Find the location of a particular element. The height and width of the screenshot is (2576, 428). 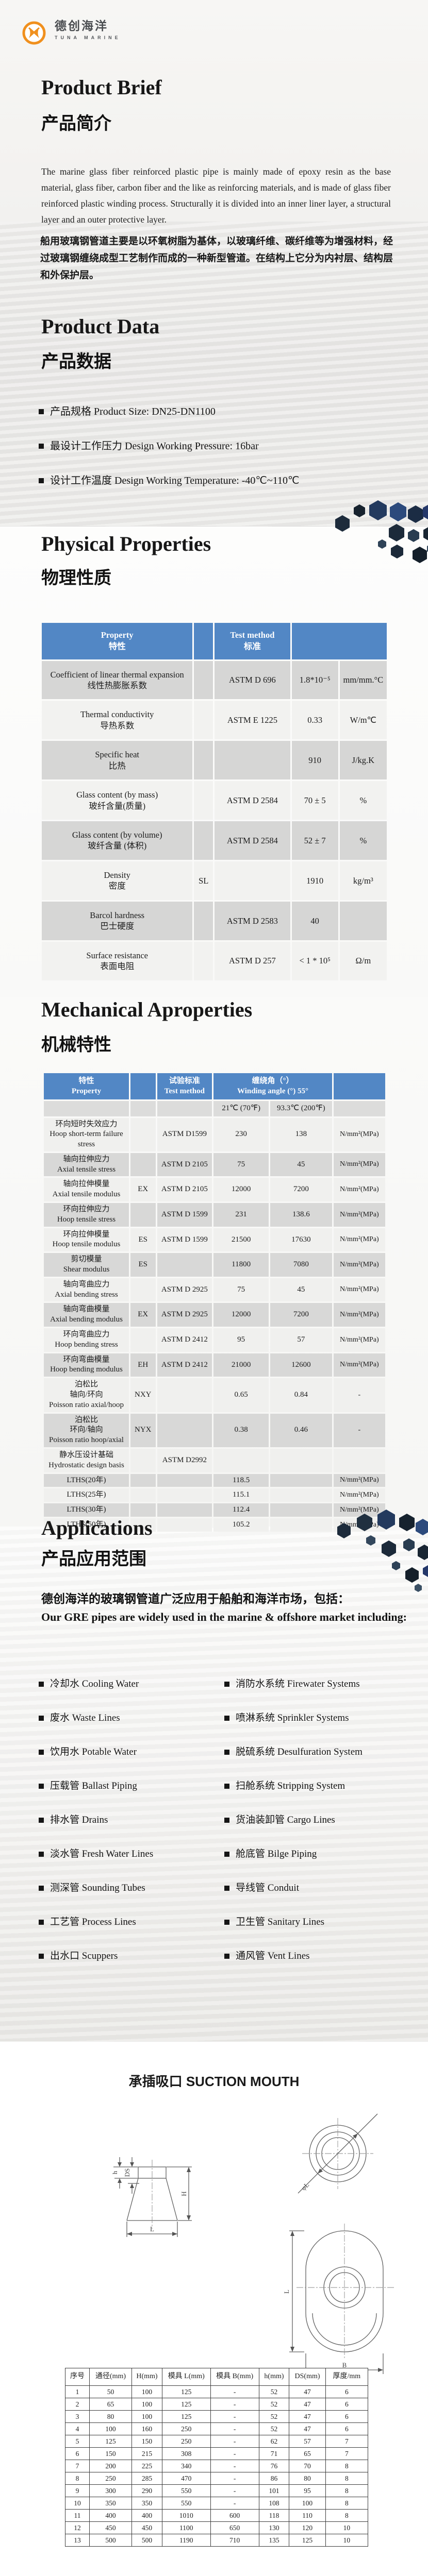

list-item: 消防水系统 Firewater Systems is located at coordinates (320, 1684).